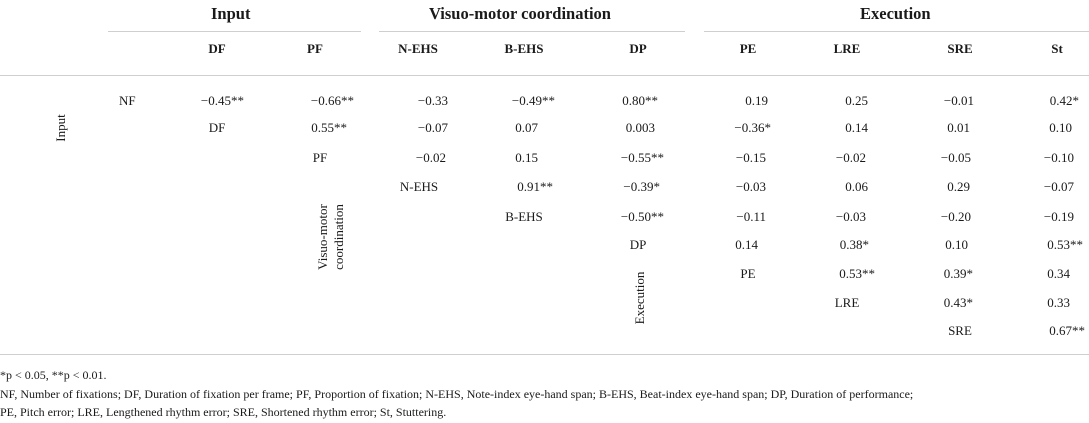 The image size is (1089, 423). I want to click on col-header: B-EHS, so click(524, 48).